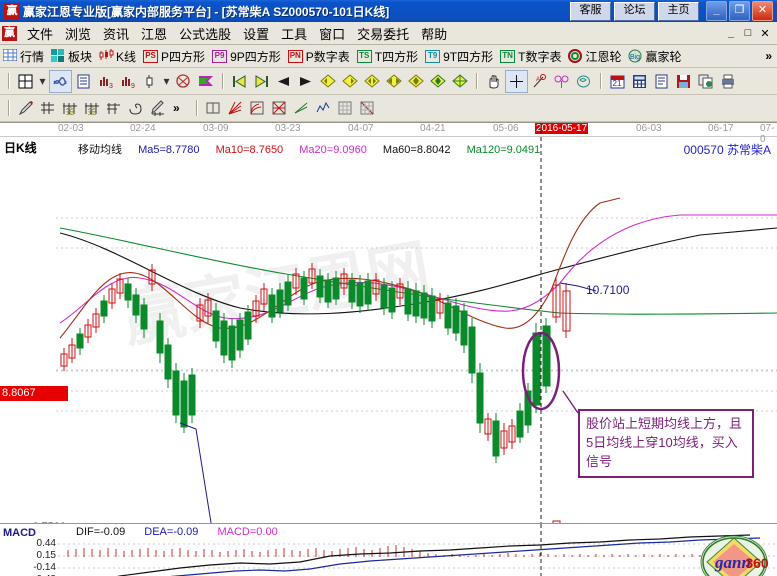 The image size is (777, 576). What do you see at coordinates (530, 56) in the screenshot?
I see `toolbar-button-t-number-table: TN T数字表` at bounding box center [530, 56].